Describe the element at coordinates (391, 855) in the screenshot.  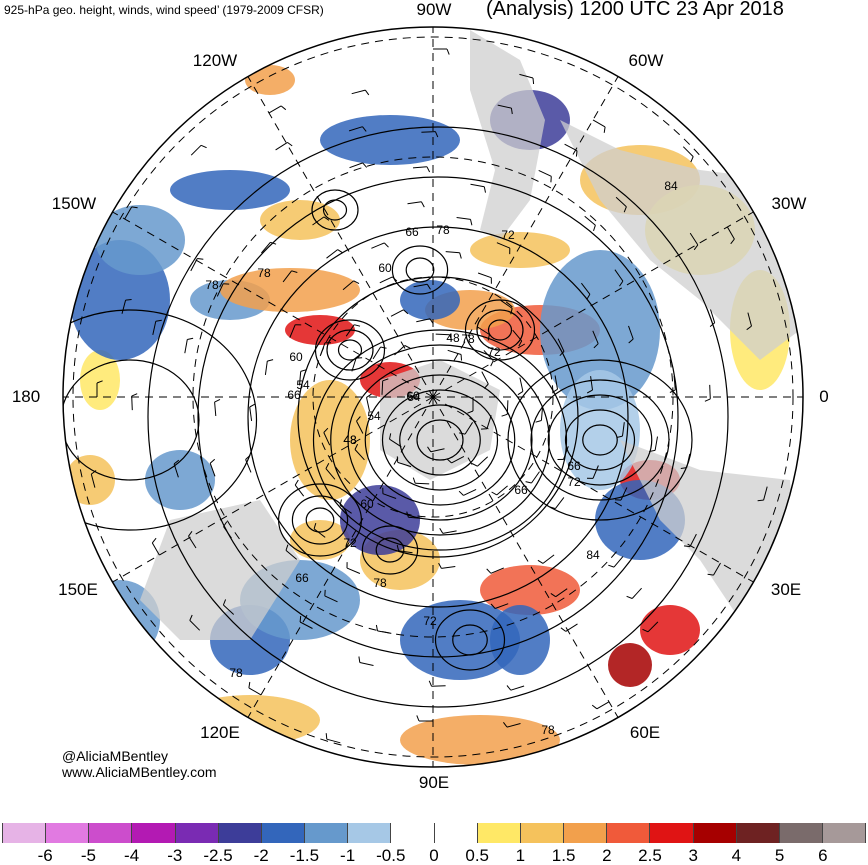
I see `colorbar-tick-label: -0.5` at that location.